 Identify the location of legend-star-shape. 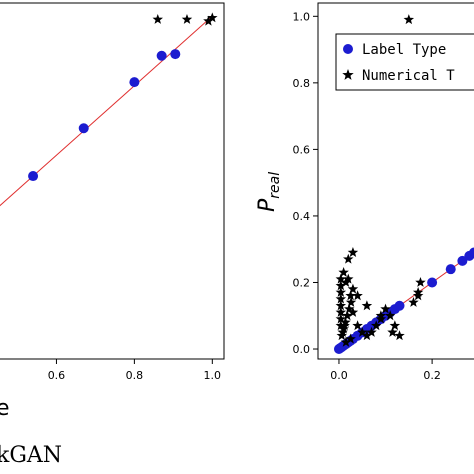
(348, 74).